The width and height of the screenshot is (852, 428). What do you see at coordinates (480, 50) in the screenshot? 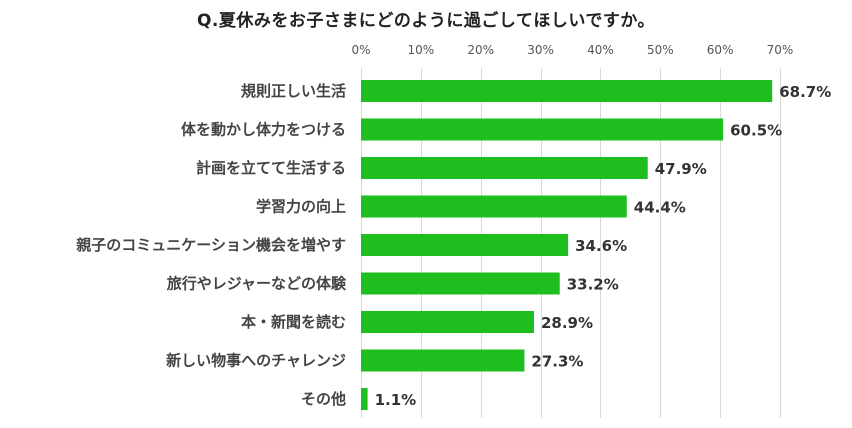
I see `x-tick-label: 20%` at bounding box center [480, 50].